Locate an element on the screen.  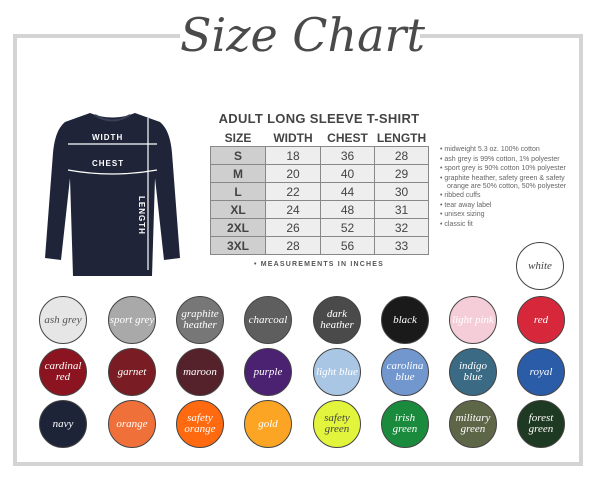
swatch-label: ash grey is located at coordinates (63, 319).